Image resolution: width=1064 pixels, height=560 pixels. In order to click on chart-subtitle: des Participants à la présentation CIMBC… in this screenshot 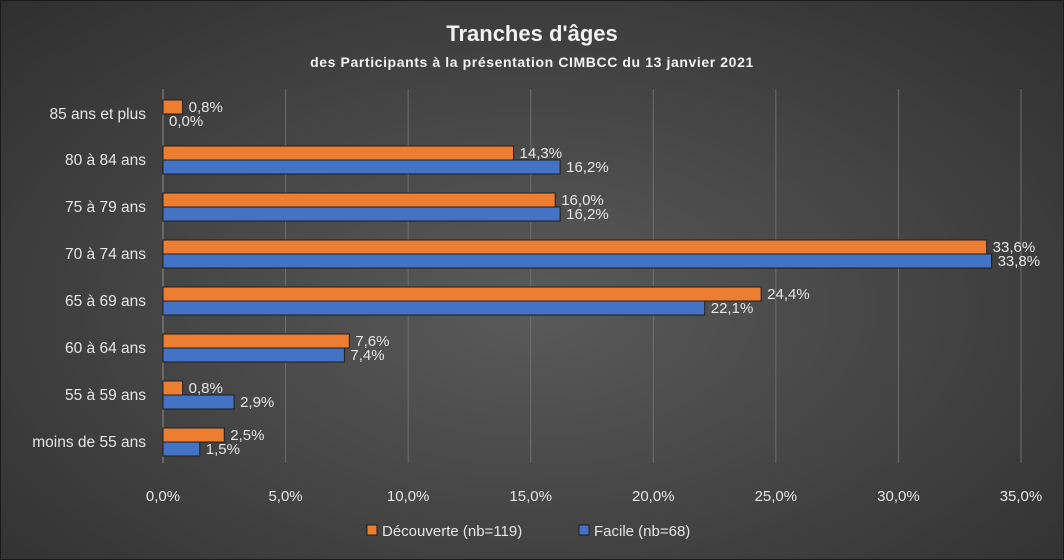, I will do `click(532, 62)`.